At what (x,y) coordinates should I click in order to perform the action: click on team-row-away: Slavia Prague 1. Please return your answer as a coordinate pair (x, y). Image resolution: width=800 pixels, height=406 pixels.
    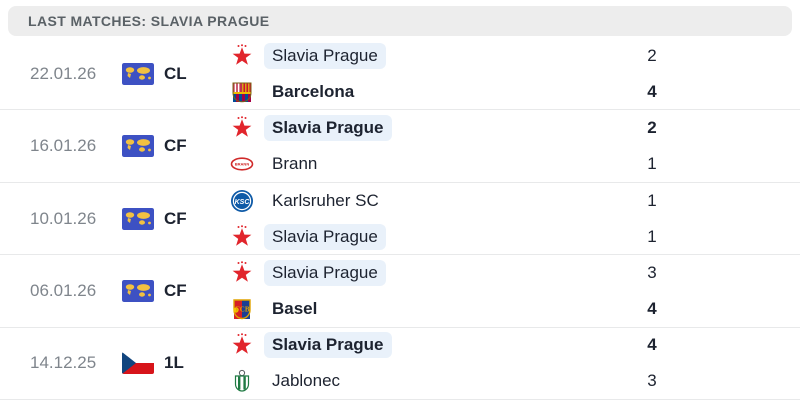
    Looking at the image, I should click on (515, 237).